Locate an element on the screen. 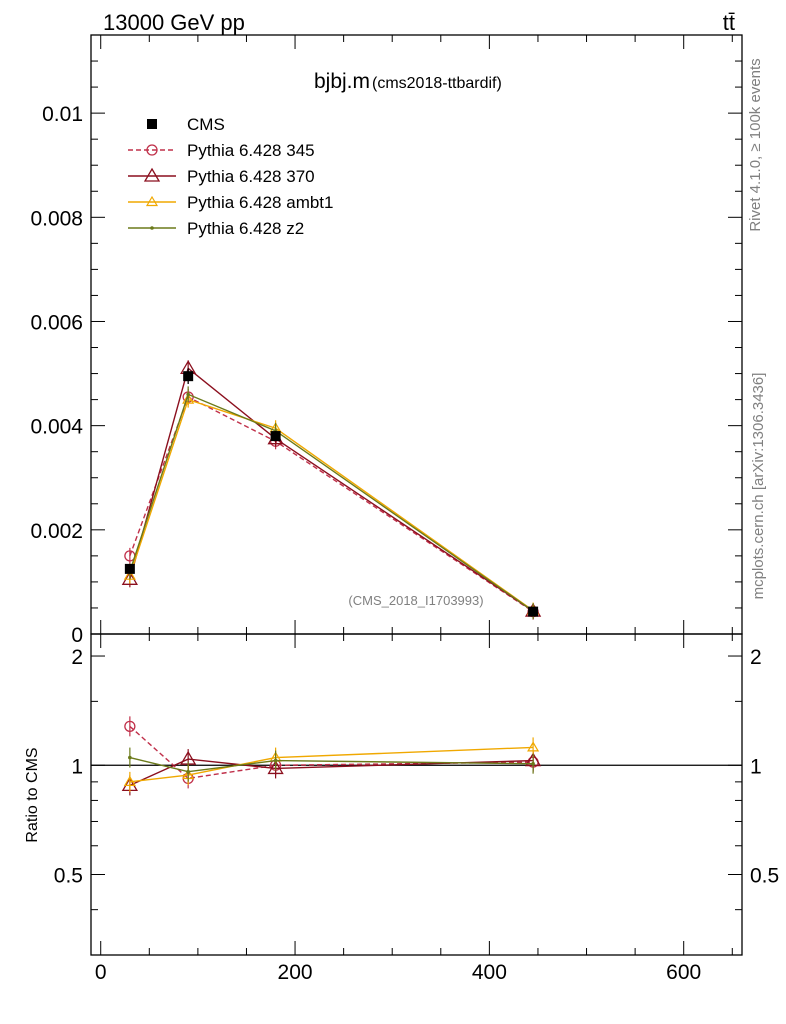  side-text-top: Rivet 4.1.0, ≥ 100k events is located at coordinates (755, 144).